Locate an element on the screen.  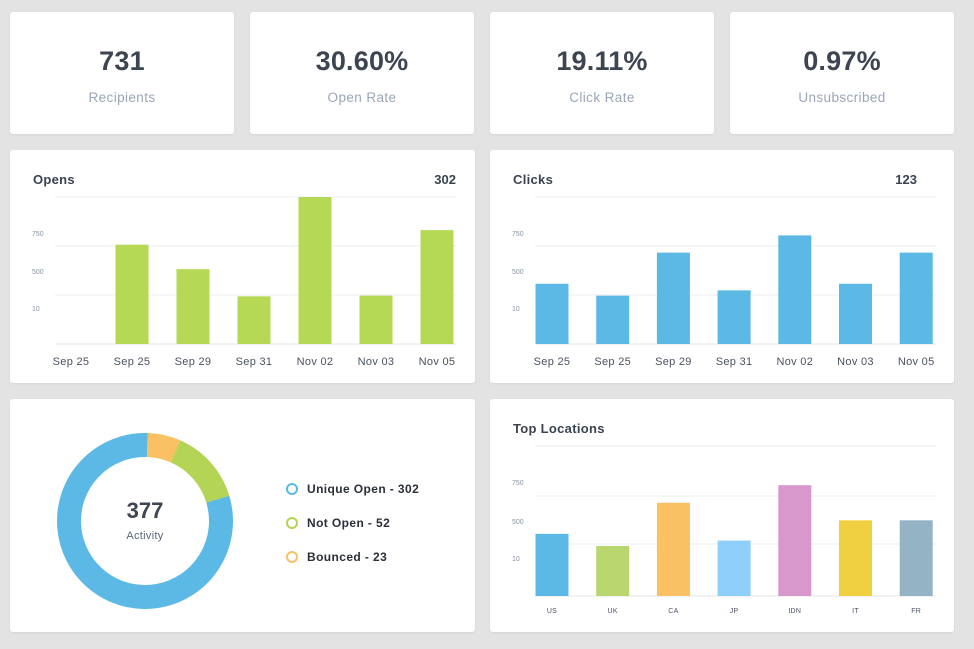
x-tick-label: IT is located at coordinates (855, 611).